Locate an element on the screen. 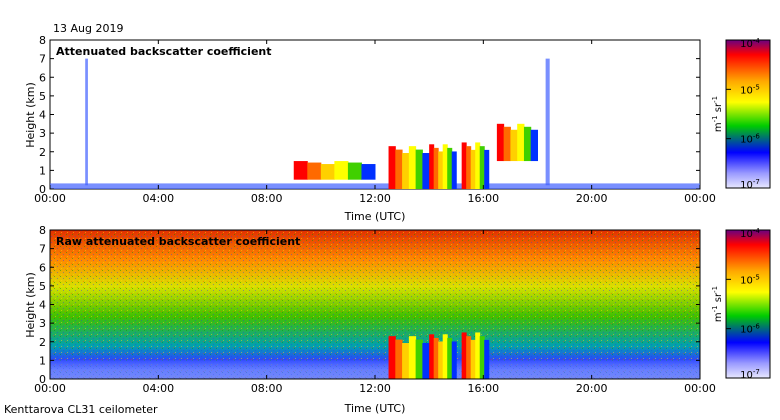 Image resolution: width=780 pixels, height=420 pixels. colorbar-2-ticks: 10⁻⁴ 10⁻⁵ 10⁻⁶ 10⁻⁷ is located at coordinates (743, 304).